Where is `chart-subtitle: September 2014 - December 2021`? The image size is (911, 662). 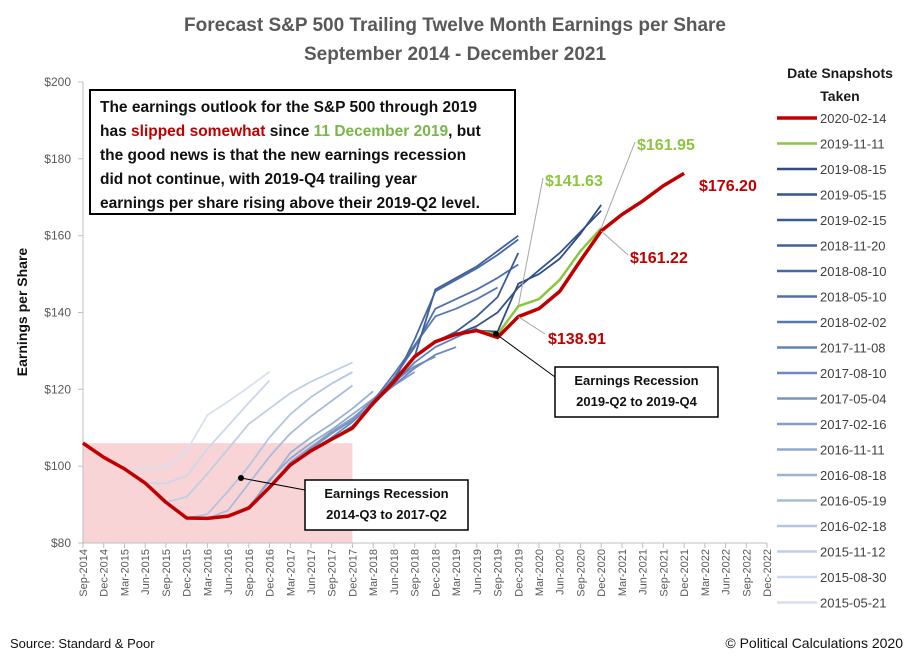 chart-subtitle: September 2014 - December 2021 is located at coordinates (455, 54).